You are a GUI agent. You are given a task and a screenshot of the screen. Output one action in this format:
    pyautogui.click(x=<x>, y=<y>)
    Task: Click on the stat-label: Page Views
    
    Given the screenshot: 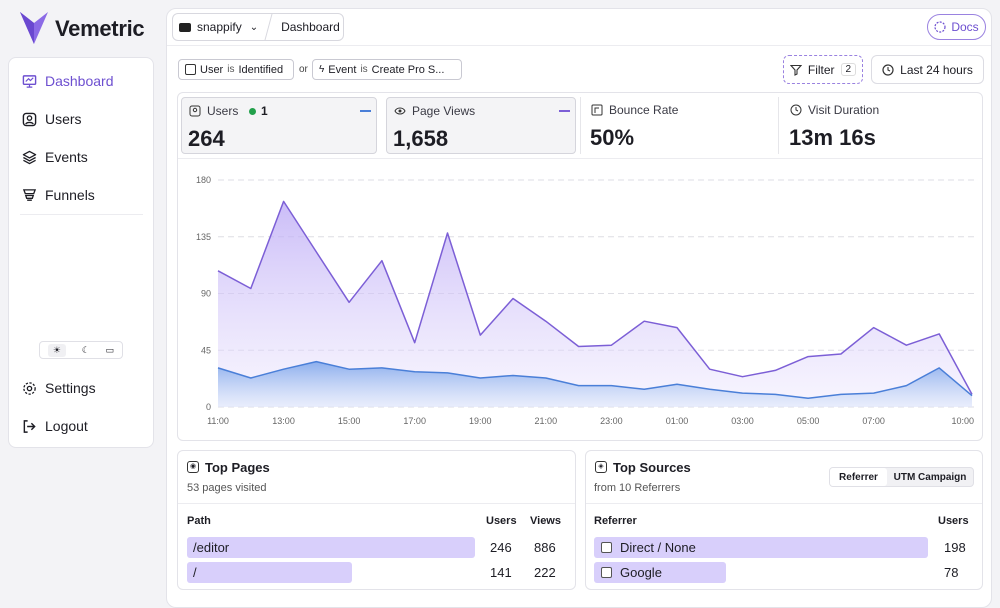 What is the action you would take?
    pyautogui.click(x=444, y=111)
    